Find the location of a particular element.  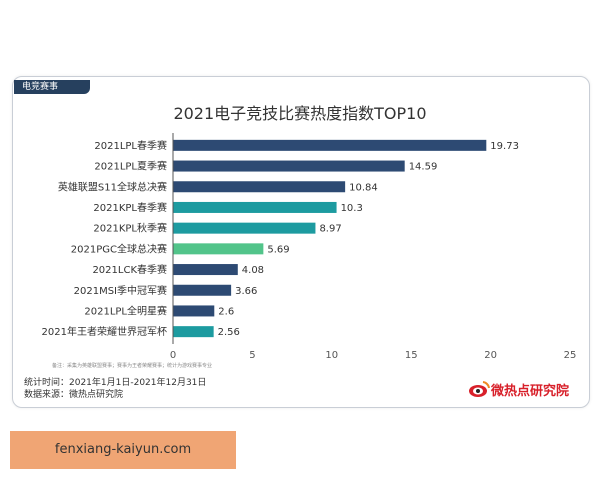

category-label: 英雄联盟S11全球总决赛 is located at coordinates (112, 186).